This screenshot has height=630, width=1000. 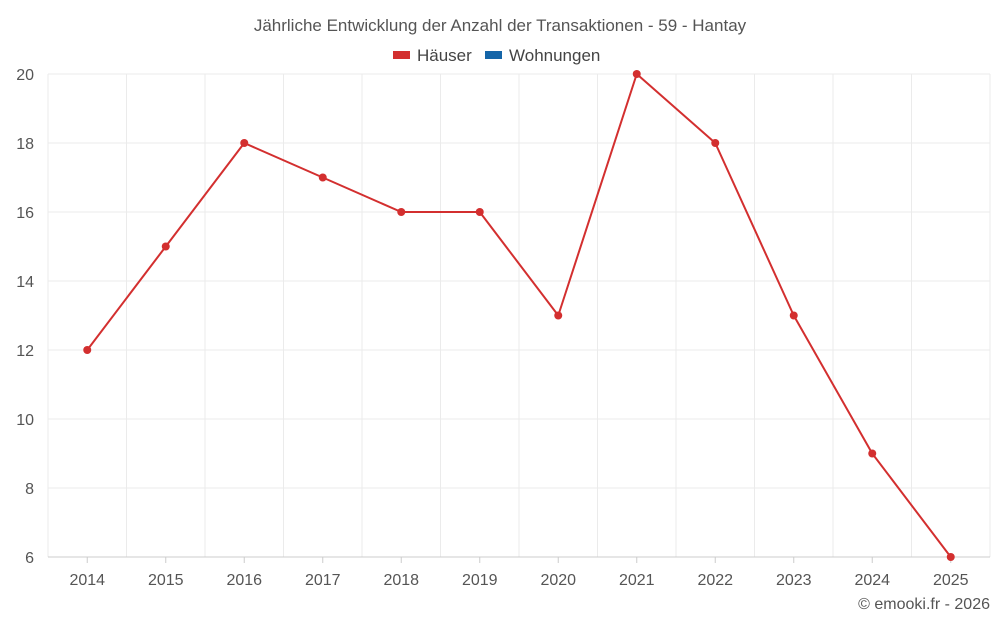 What do you see at coordinates (25, 282) in the screenshot?
I see `y-tick-label: 14` at bounding box center [25, 282].